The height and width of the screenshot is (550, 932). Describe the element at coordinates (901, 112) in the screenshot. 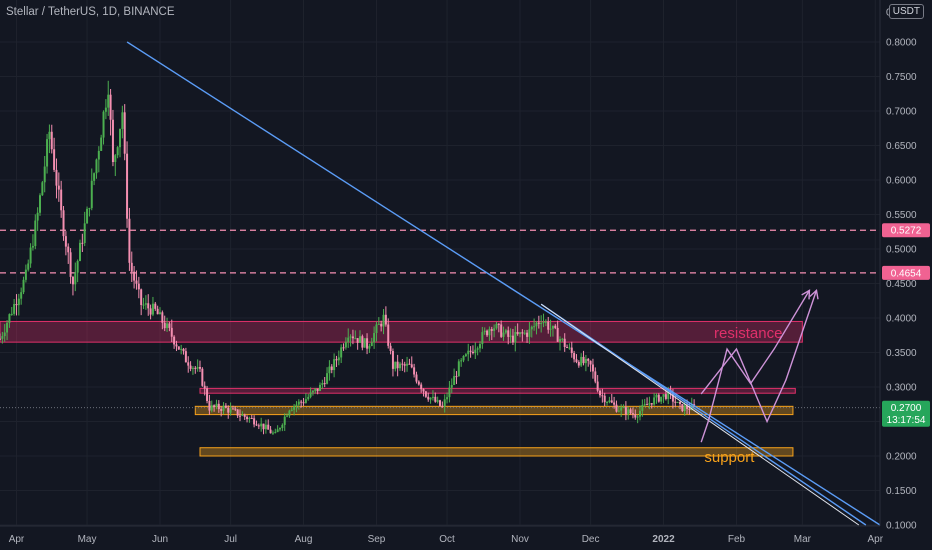

I see `y-tick-label: 0.7000` at that location.